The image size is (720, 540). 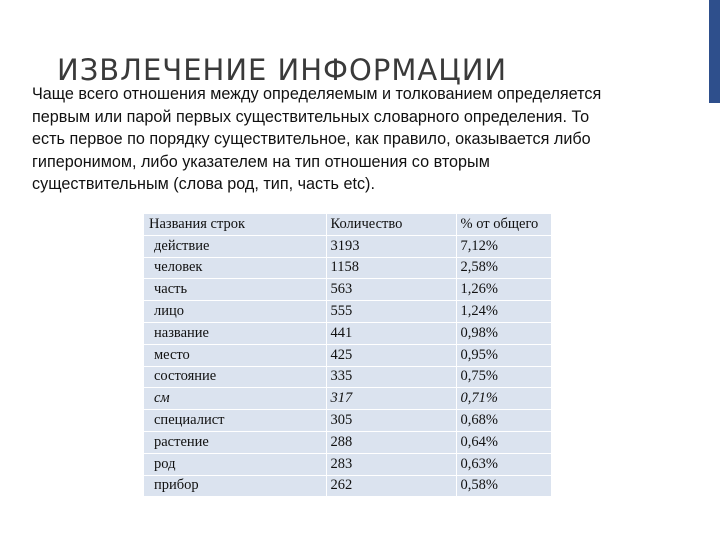 What do you see at coordinates (391, 442) in the screenshot?
I see `cell-count: 288` at bounding box center [391, 442].